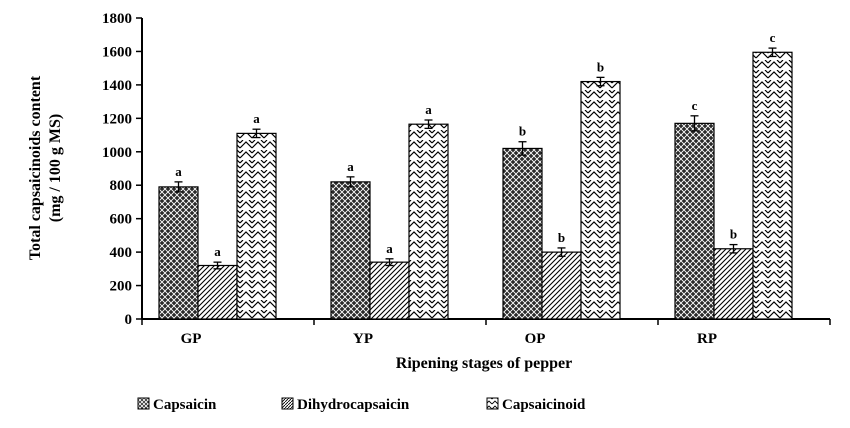 Image resolution: width=850 pixels, height=428 pixels. What do you see at coordinates (522, 233) in the screenshot?
I see `bar-capsaicin-op` at bounding box center [522, 233].